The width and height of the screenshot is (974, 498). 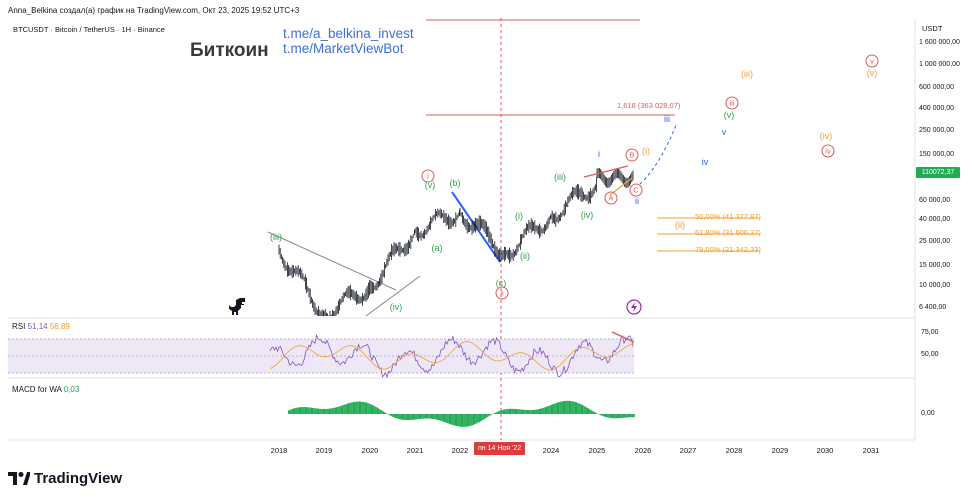 What do you see at coordinates (348, 33) in the screenshot?
I see `telegram-link-1: t.me/a_belkina_invest` at bounding box center [348, 33].